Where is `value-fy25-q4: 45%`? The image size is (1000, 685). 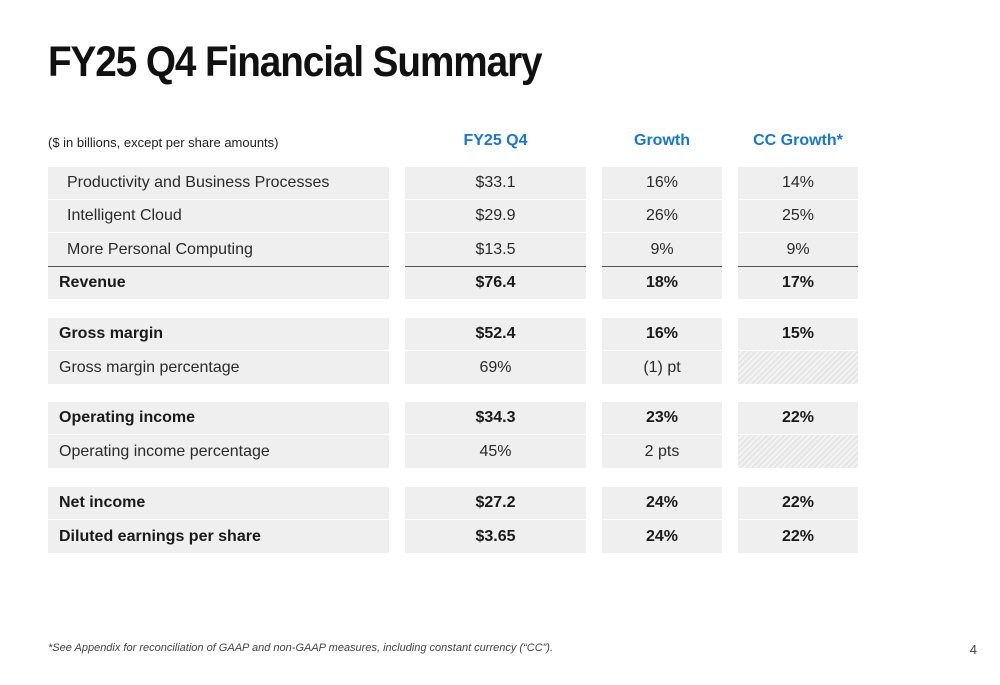 value-fy25-q4: 45% is located at coordinates (495, 451).